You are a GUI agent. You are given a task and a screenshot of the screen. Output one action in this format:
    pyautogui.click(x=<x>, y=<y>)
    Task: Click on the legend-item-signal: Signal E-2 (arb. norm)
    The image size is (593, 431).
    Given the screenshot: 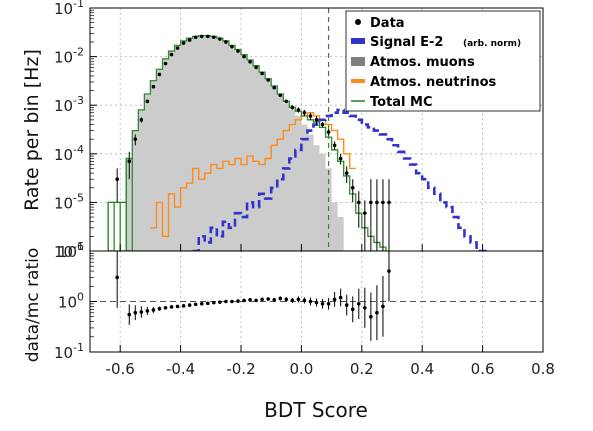 What is the action you would take?
    pyautogui.click(x=436, y=42)
    